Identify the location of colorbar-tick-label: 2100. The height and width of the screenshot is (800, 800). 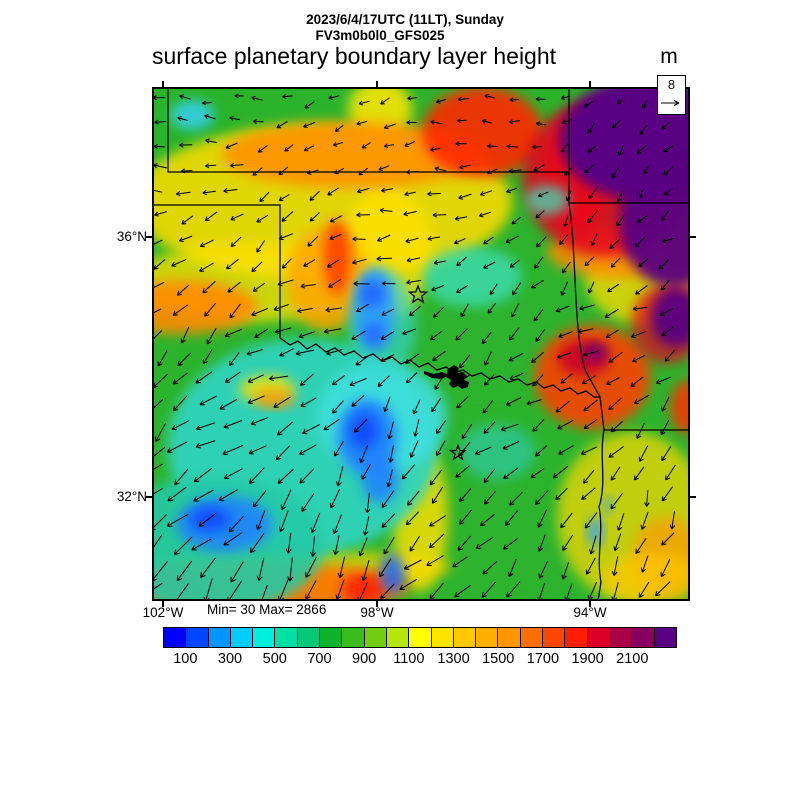
(632, 659).